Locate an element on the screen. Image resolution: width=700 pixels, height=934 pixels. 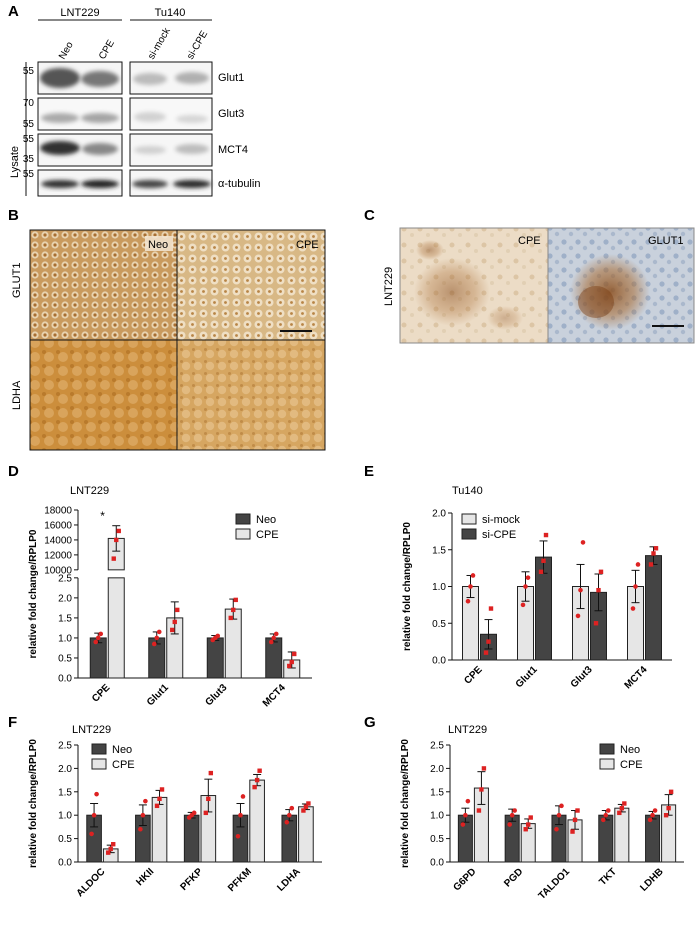
tile-label-cpe: CPE is located at coordinates (307, 245).